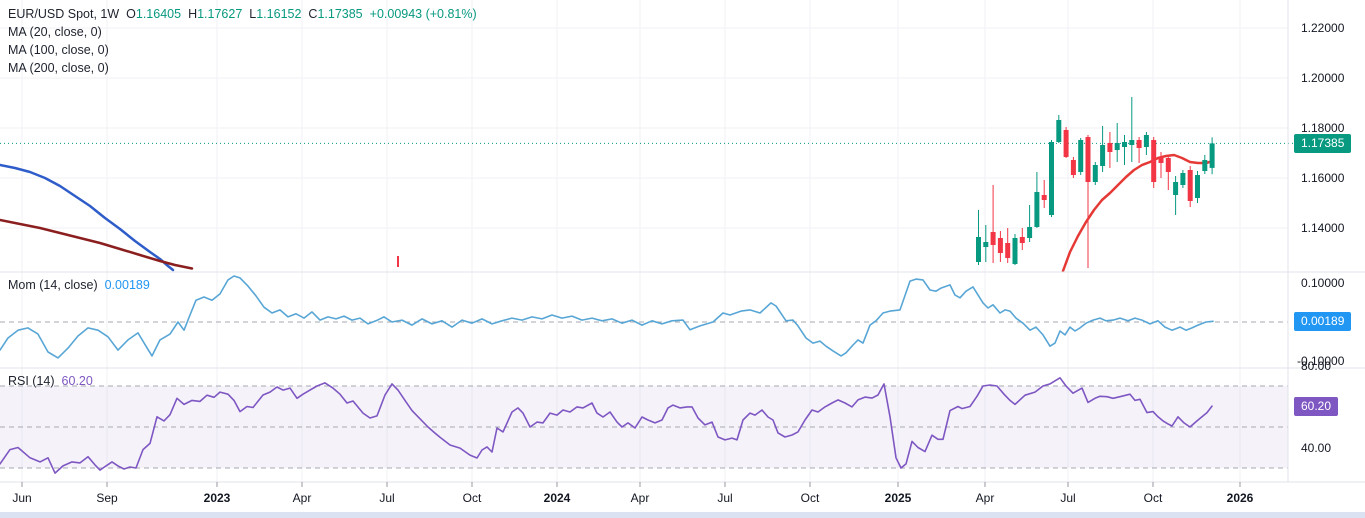  I want to click on time-axis-year-label: 2023, so click(217, 498).